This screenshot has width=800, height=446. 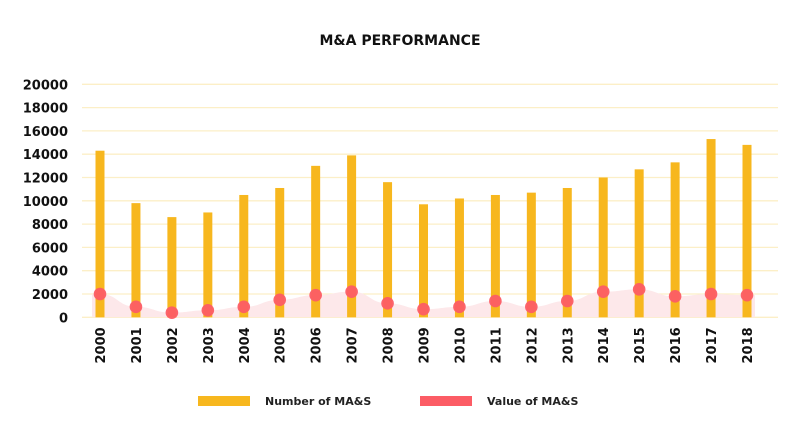 What do you see at coordinates (676, 345) in the screenshot?
I see `x-tick-label: 2016` at bounding box center [676, 345].